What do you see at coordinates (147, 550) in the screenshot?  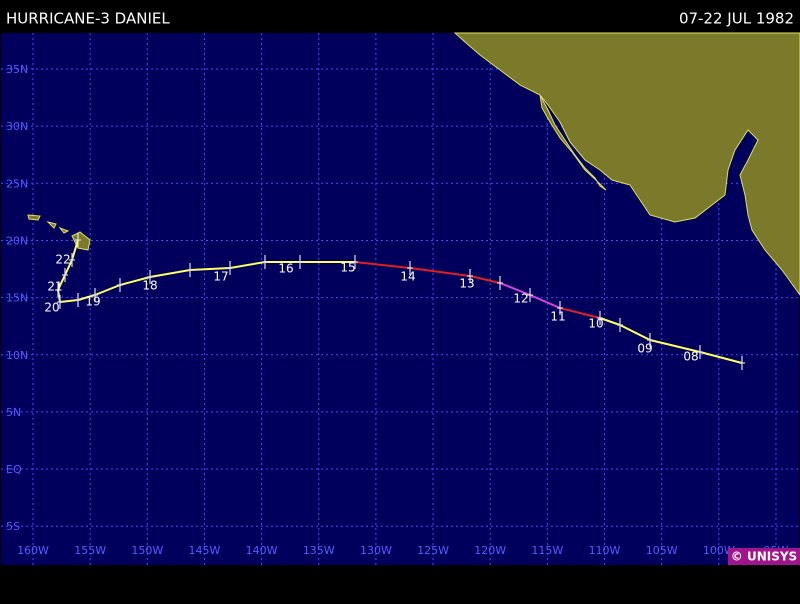 I see `lon-label: 150W` at bounding box center [147, 550].